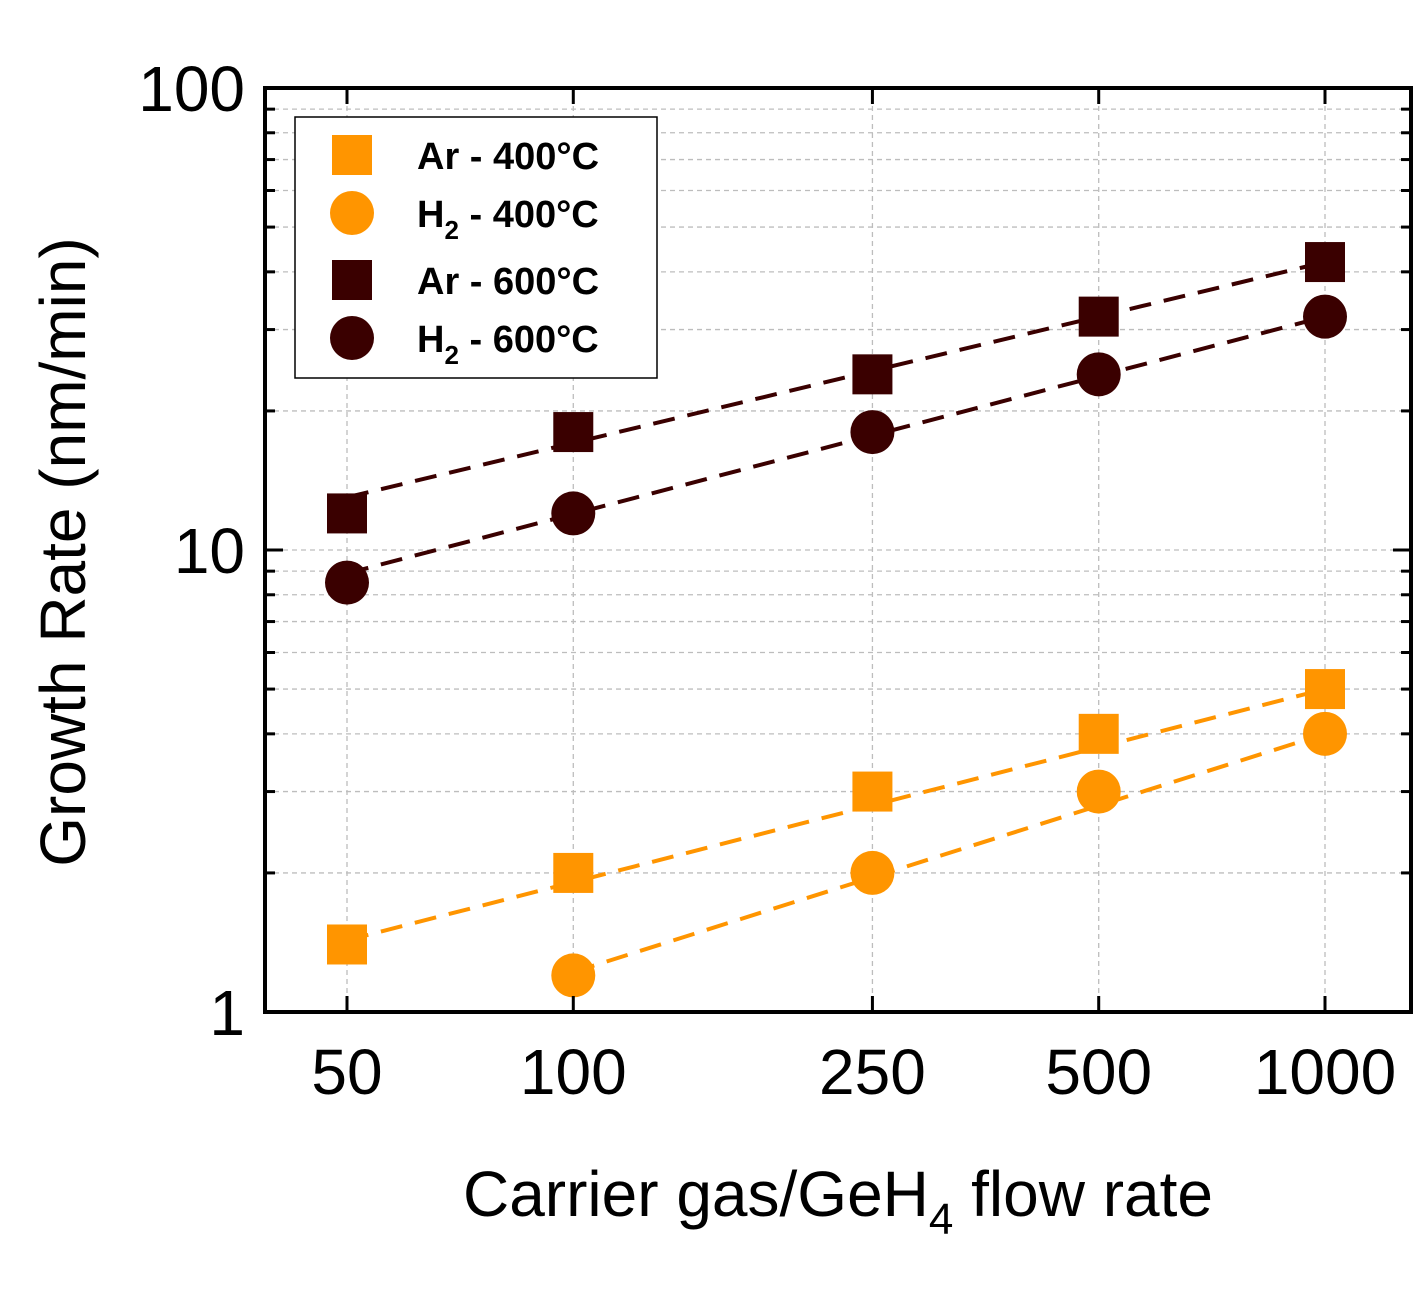 The height and width of the screenshot is (1295, 1428). What do you see at coordinates (209, 551) in the screenshot?
I see `y-tick-label: 10` at bounding box center [209, 551].